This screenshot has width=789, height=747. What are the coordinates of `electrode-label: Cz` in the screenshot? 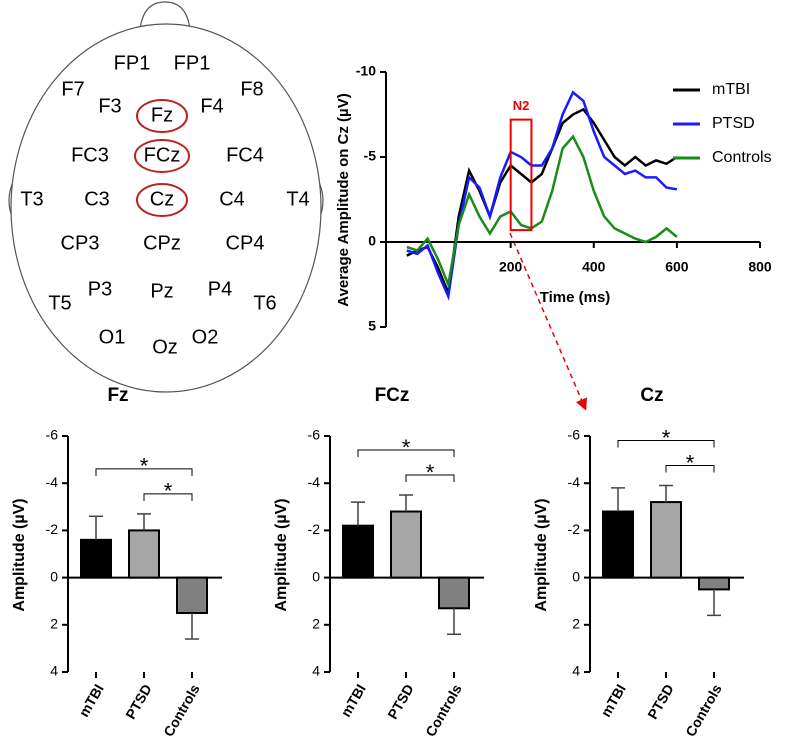 It's located at (162, 199).